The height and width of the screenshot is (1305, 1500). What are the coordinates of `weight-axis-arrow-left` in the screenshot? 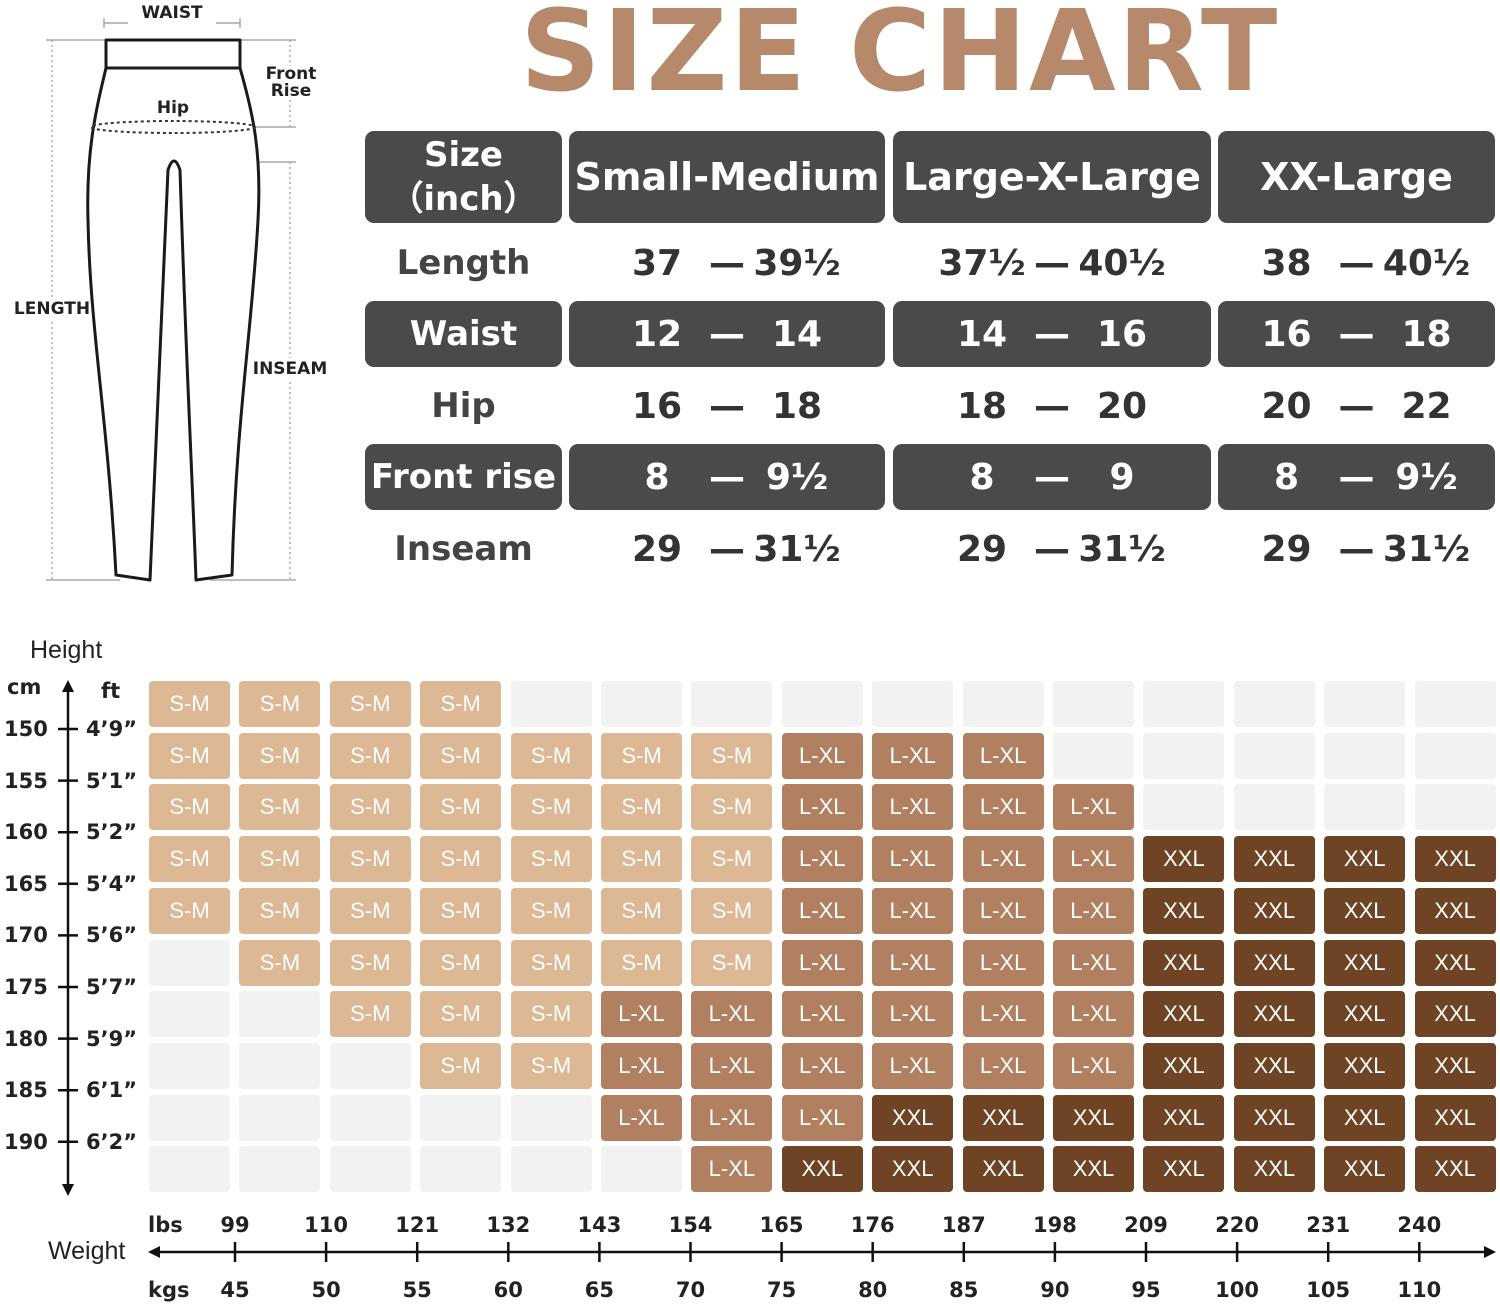 It's located at (154, 1252).